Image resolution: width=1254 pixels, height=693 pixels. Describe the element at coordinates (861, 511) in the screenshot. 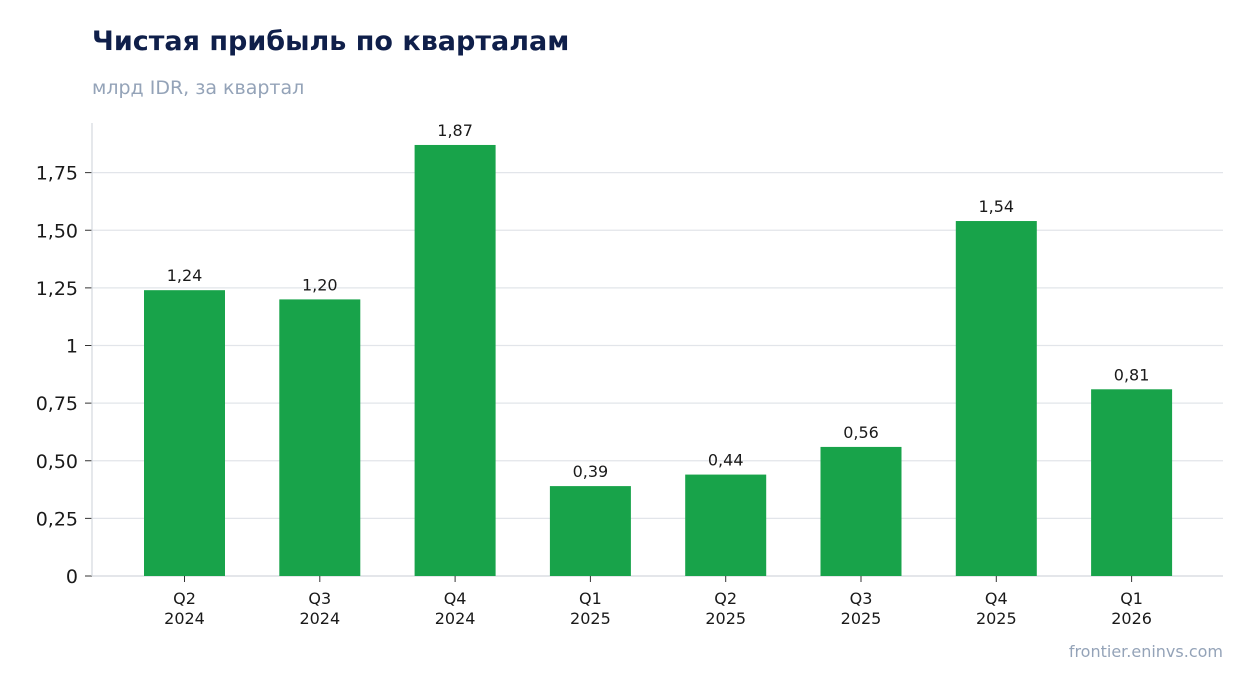

I see `bar-q3-2025` at that location.